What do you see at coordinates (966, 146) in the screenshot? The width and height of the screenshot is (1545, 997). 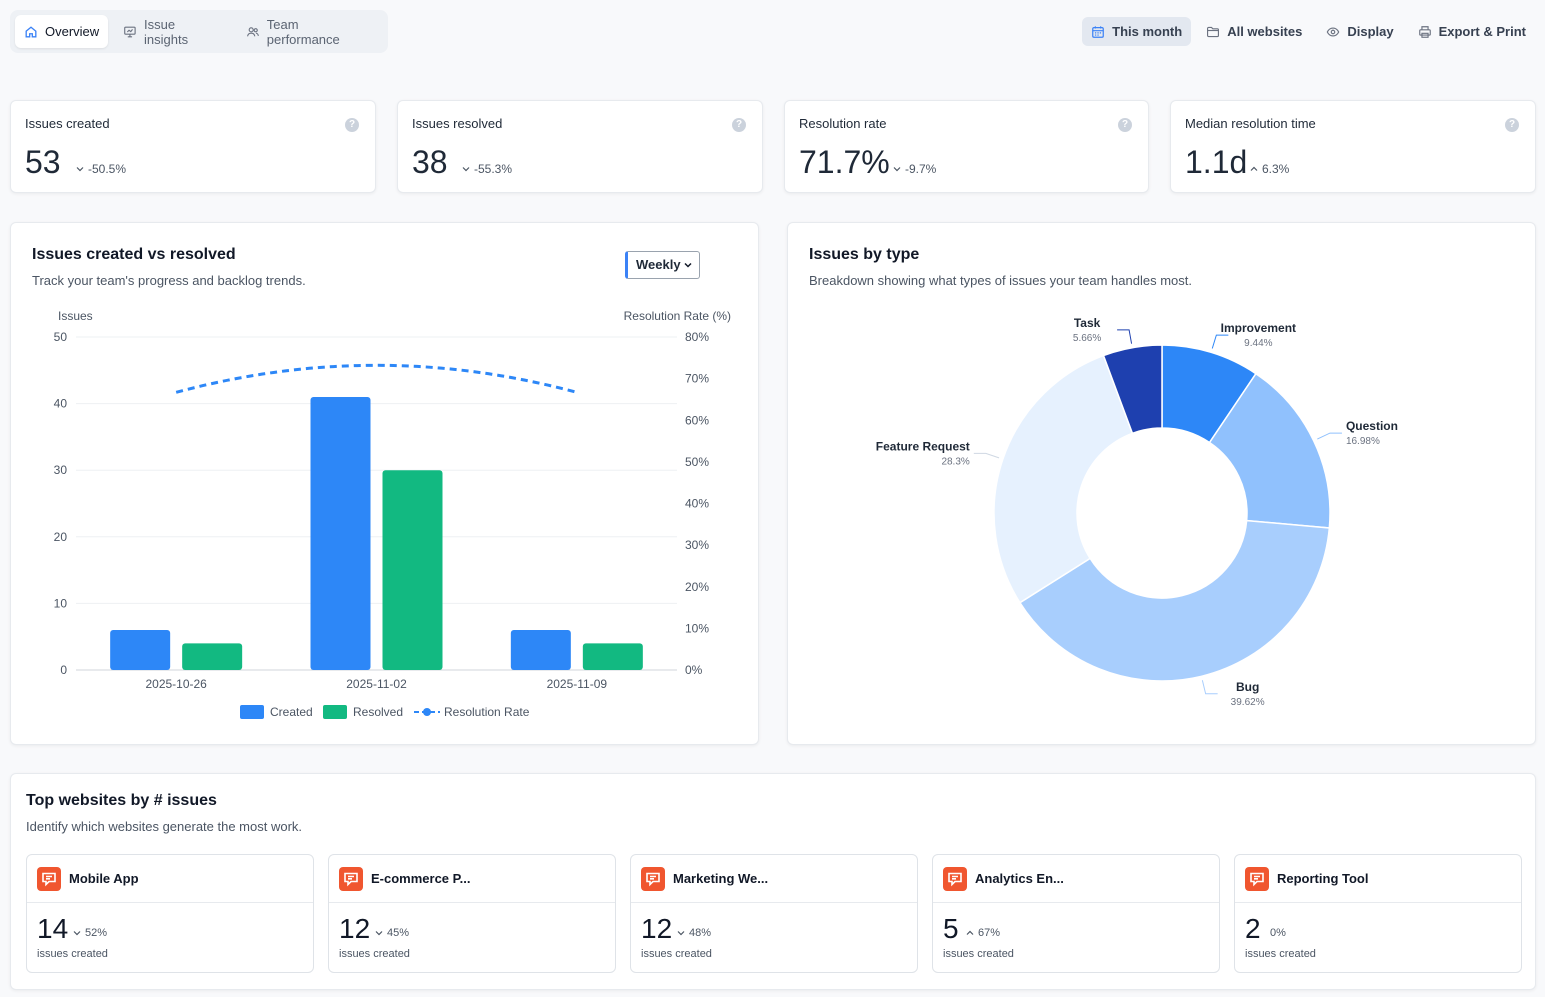 I see `kpi-card-resolution-rate: Resolution rate ? 71.7% -9.7%` at bounding box center [966, 146].